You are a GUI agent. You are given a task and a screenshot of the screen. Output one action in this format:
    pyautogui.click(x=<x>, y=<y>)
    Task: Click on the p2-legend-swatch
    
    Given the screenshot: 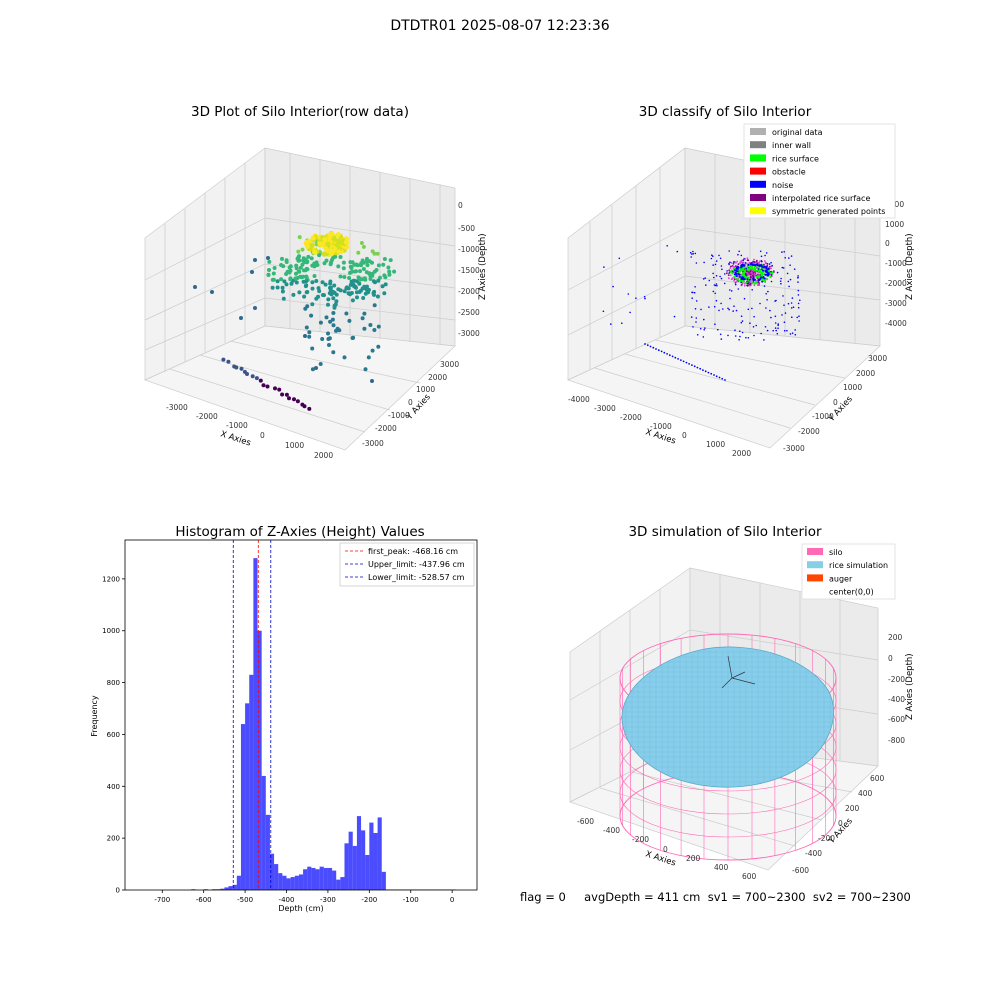 What is the action you would take?
    pyautogui.click(x=758, y=145)
    